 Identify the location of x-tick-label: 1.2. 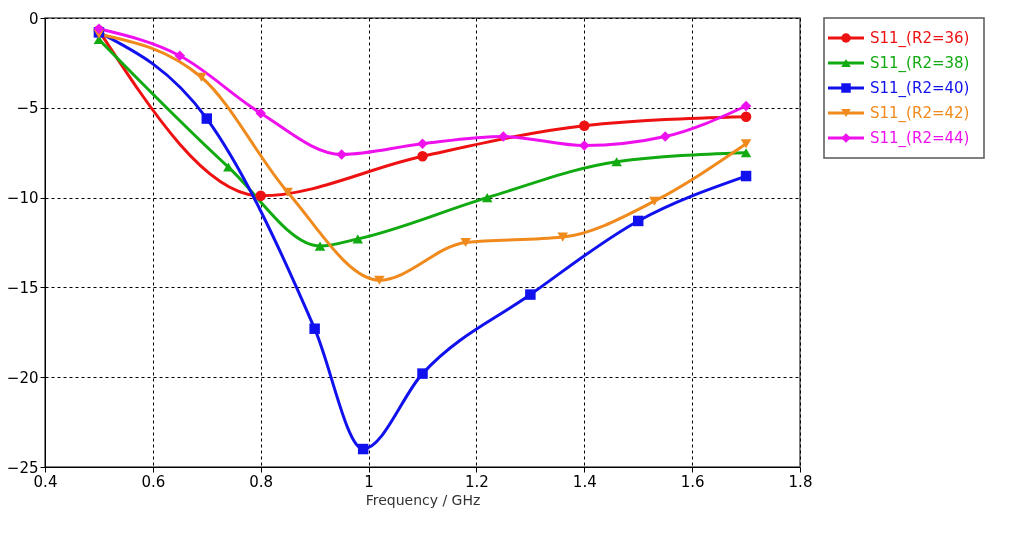
(477, 481).